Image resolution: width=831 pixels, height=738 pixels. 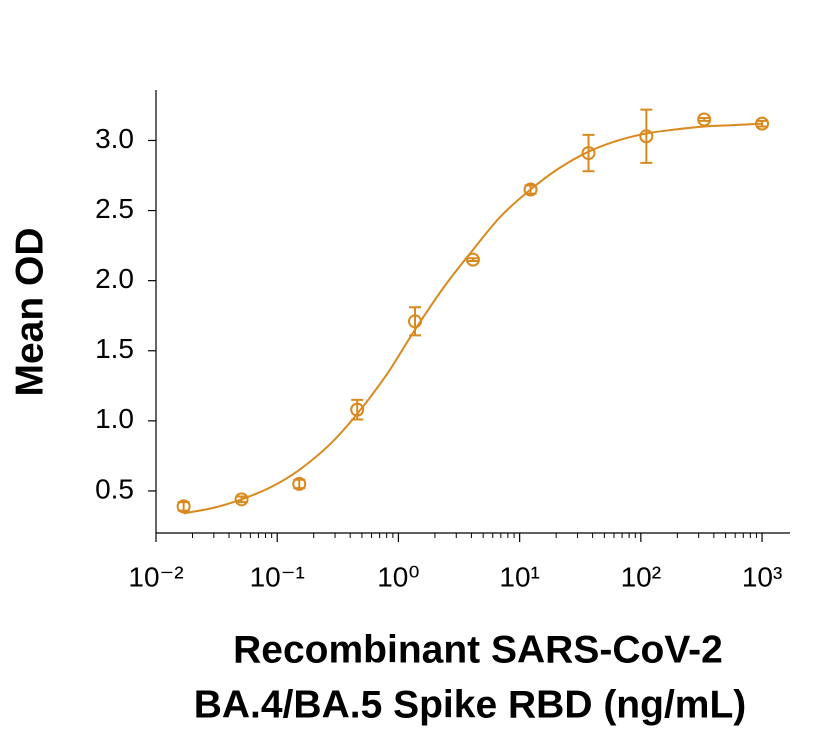 What do you see at coordinates (114, 138) in the screenshot?
I see `y-tick-label: 3.0` at bounding box center [114, 138].